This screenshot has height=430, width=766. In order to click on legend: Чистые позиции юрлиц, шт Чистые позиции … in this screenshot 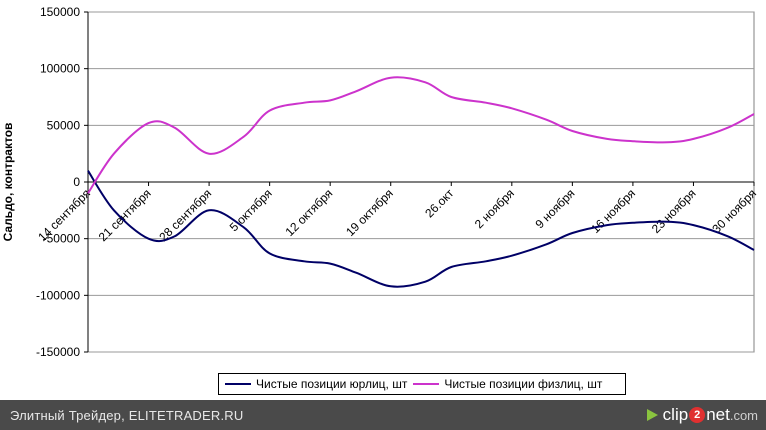, I will do `click(422, 384)`.